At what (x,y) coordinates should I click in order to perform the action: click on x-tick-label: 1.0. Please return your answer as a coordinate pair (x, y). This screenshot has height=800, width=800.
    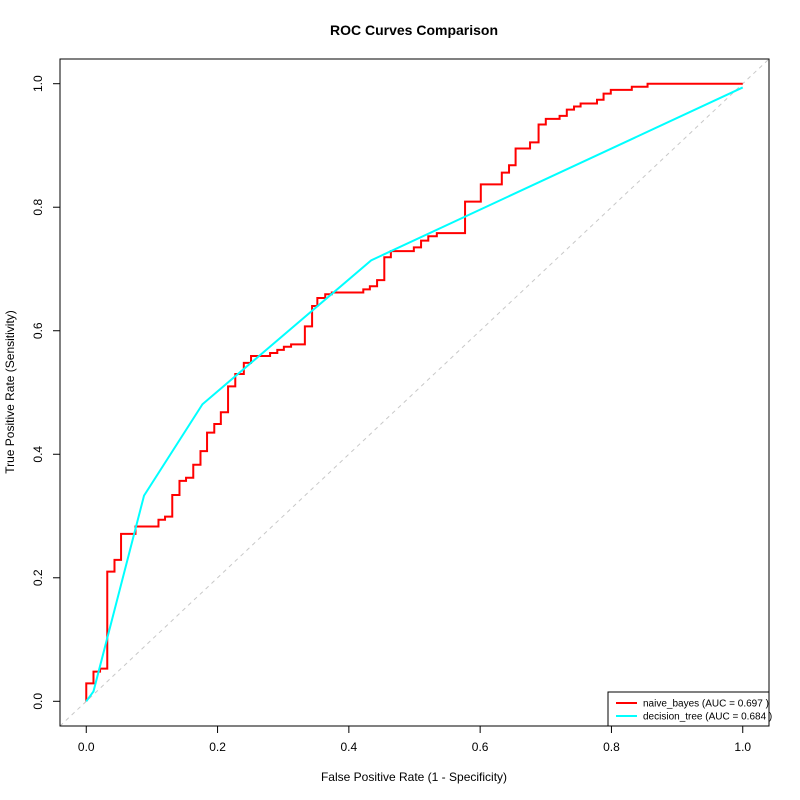
    Looking at the image, I should click on (742, 747).